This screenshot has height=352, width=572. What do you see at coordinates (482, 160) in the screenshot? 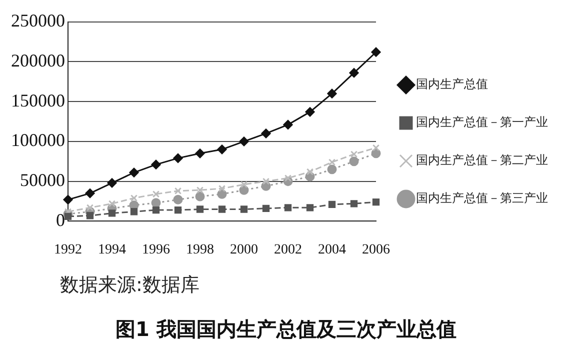
I see `legend-label: 国内生产总值－第二产业` at bounding box center [482, 160].